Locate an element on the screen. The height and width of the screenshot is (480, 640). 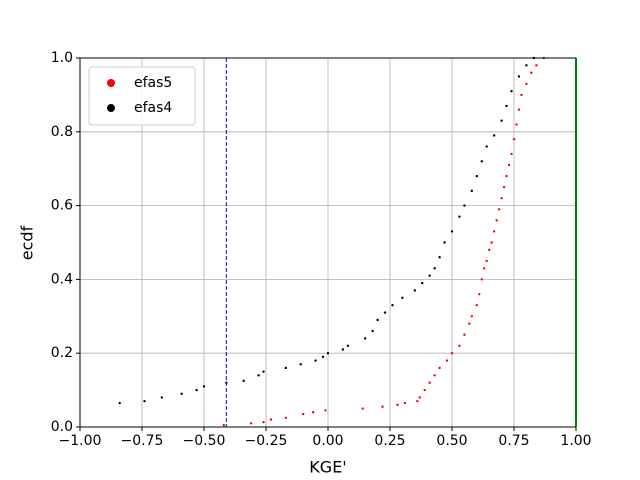
x-tick-label: 0.25 is located at coordinates (389, 441).